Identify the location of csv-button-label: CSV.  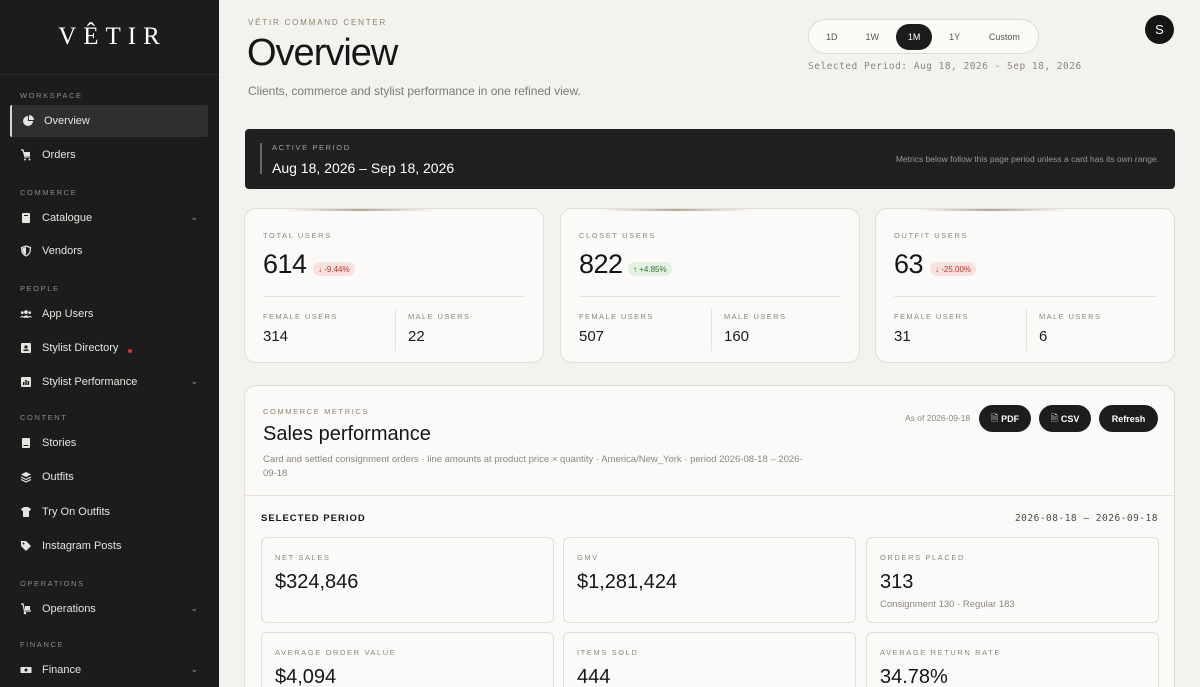
(1070, 418).